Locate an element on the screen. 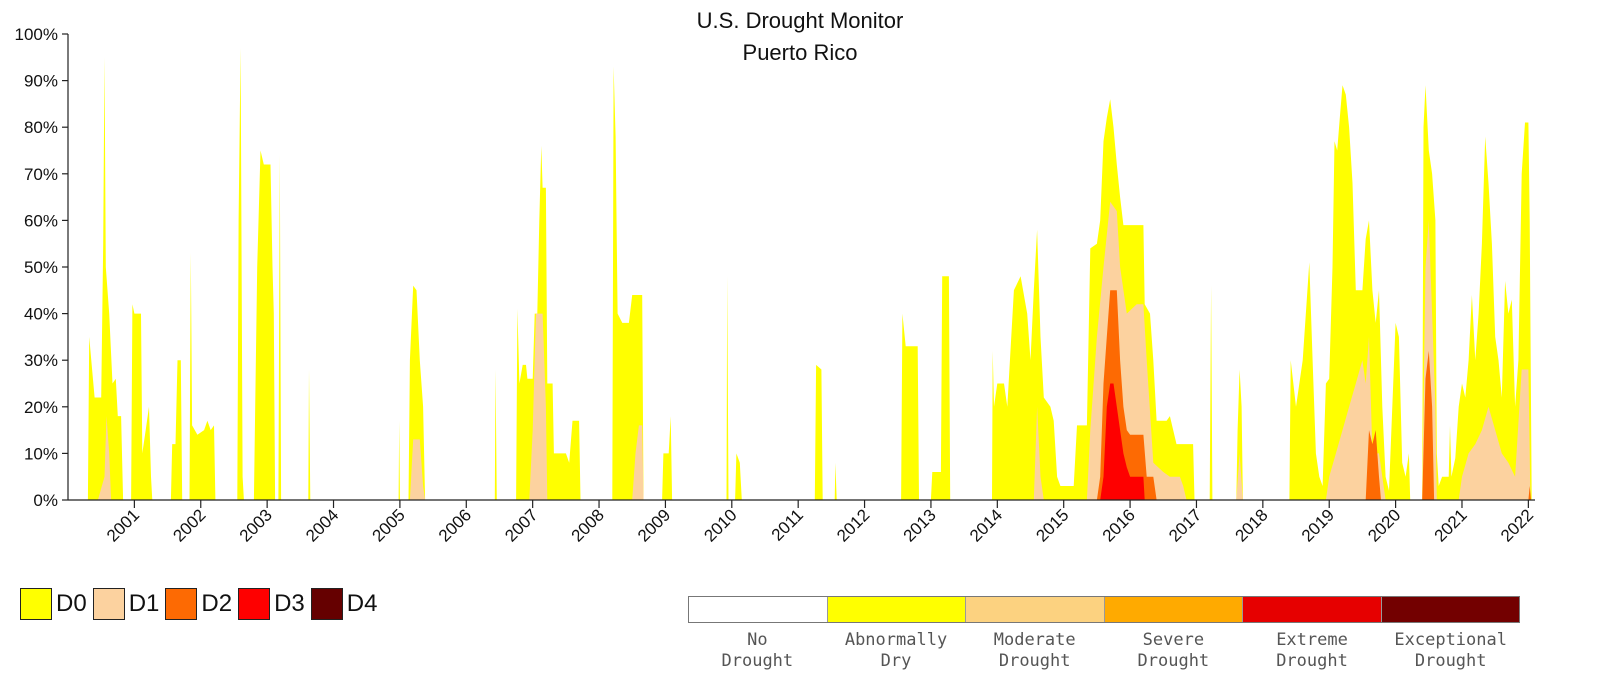 The image size is (1600, 690). x-tick-label: 2009 is located at coordinates (654, 525).